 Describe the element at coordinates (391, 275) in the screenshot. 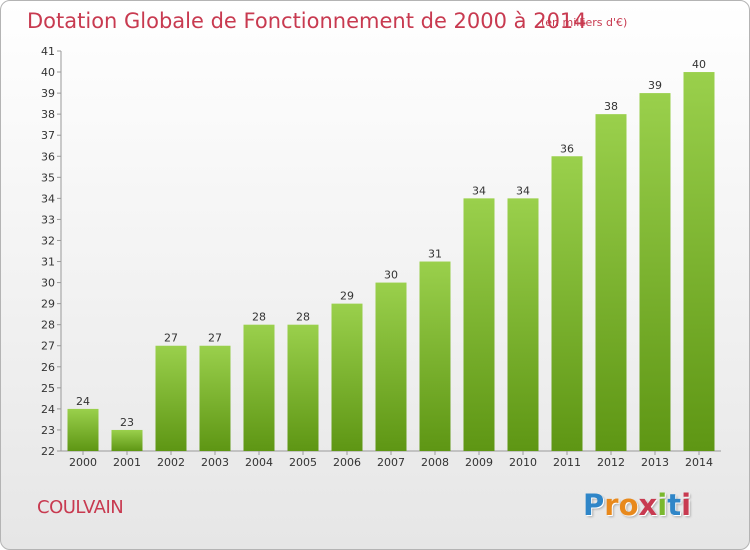

I see `data-label: 30` at that location.